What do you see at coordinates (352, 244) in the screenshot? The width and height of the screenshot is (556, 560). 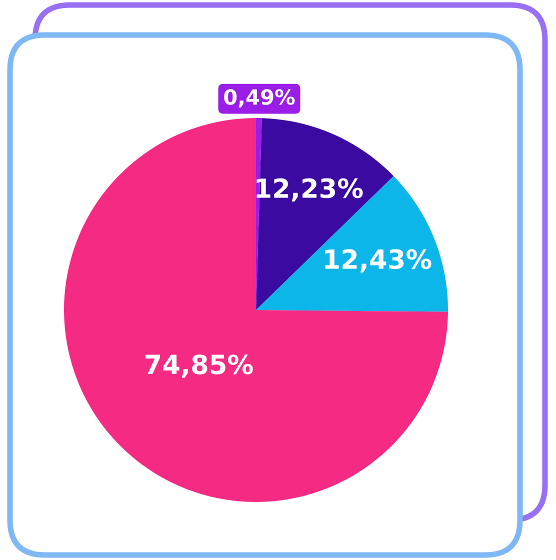 I see `pie-slice` at bounding box center [352, 244].